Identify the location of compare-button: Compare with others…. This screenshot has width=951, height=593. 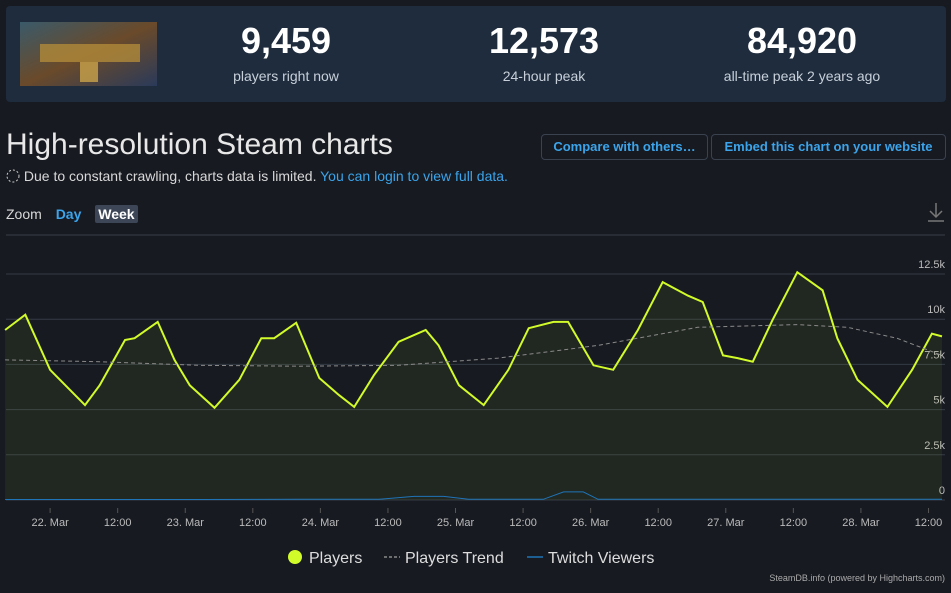
(624, 147).